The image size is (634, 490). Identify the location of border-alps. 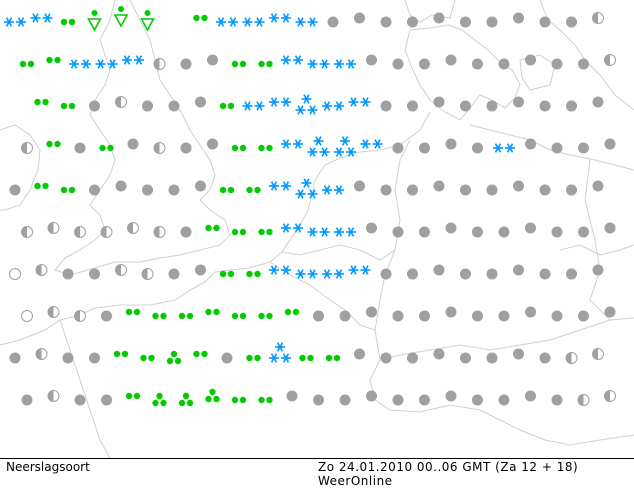
(566, 432).